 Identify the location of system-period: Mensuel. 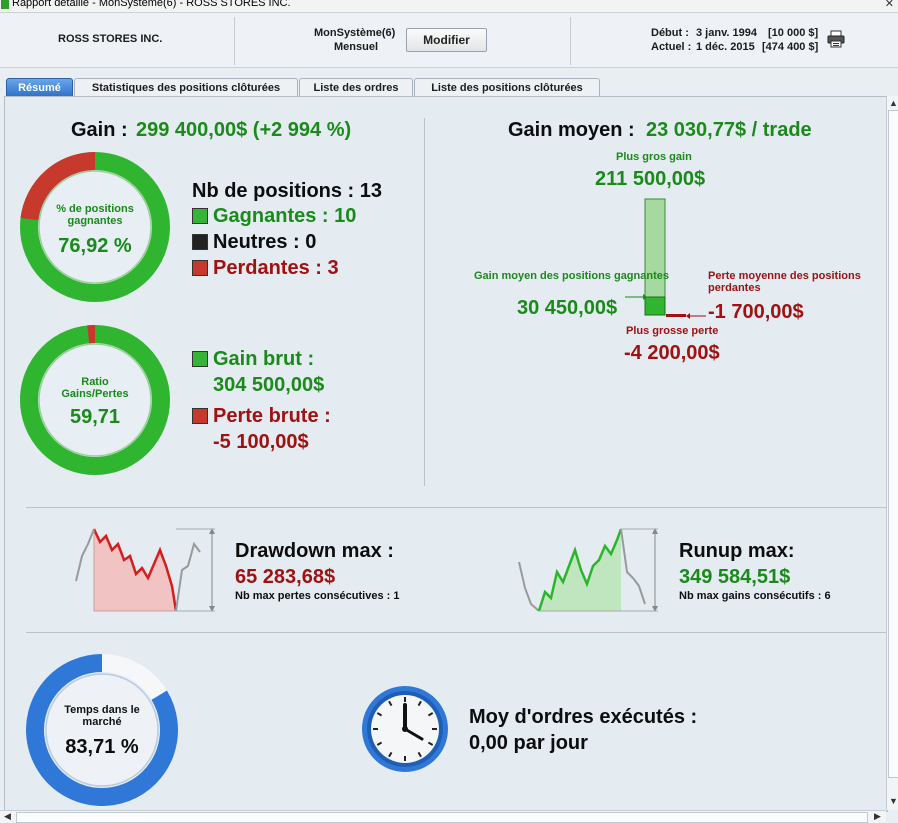
(356, 47).